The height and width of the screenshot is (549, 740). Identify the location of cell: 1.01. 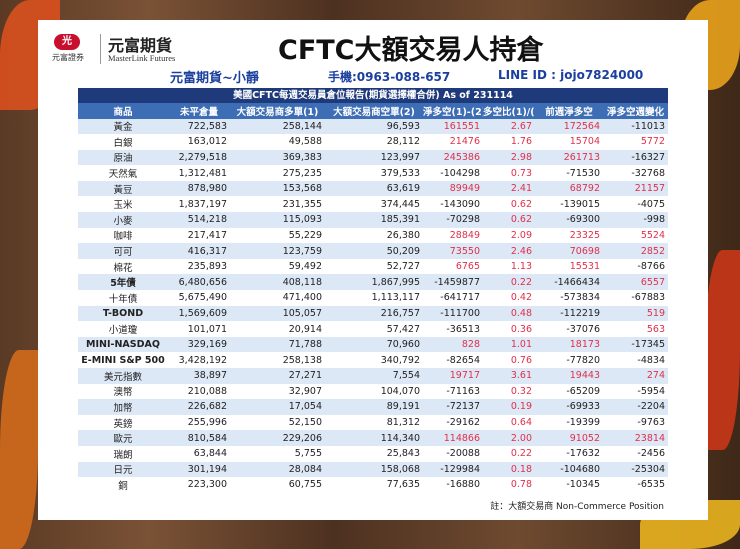
(521, 345).